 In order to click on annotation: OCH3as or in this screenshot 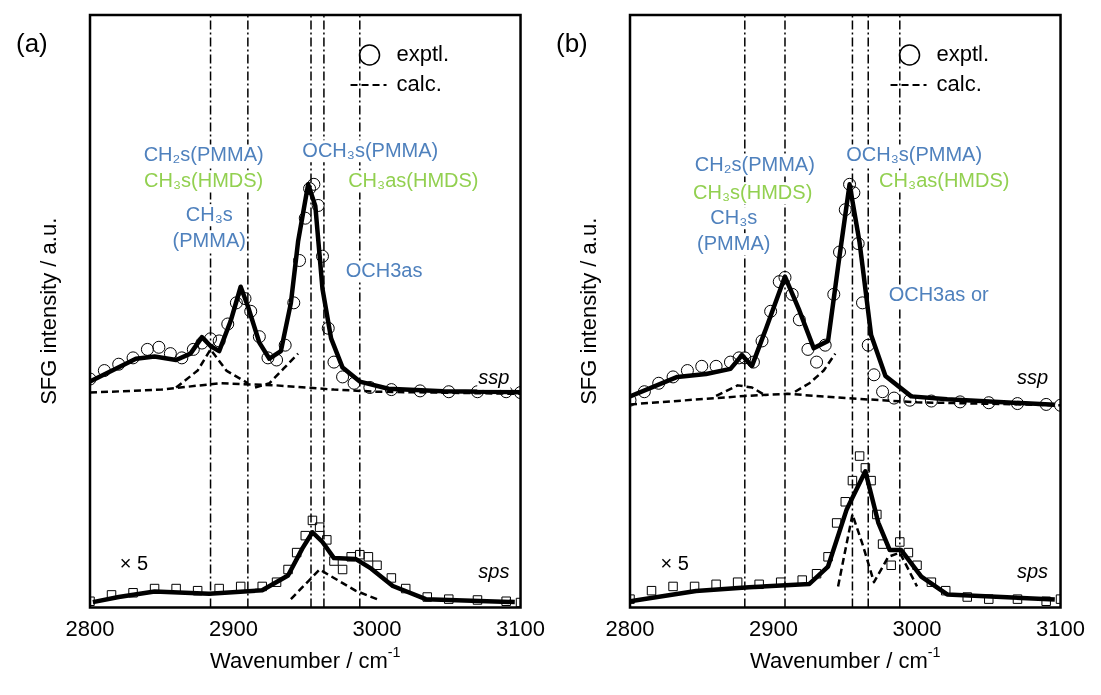, I will do `click(939, 294)`.